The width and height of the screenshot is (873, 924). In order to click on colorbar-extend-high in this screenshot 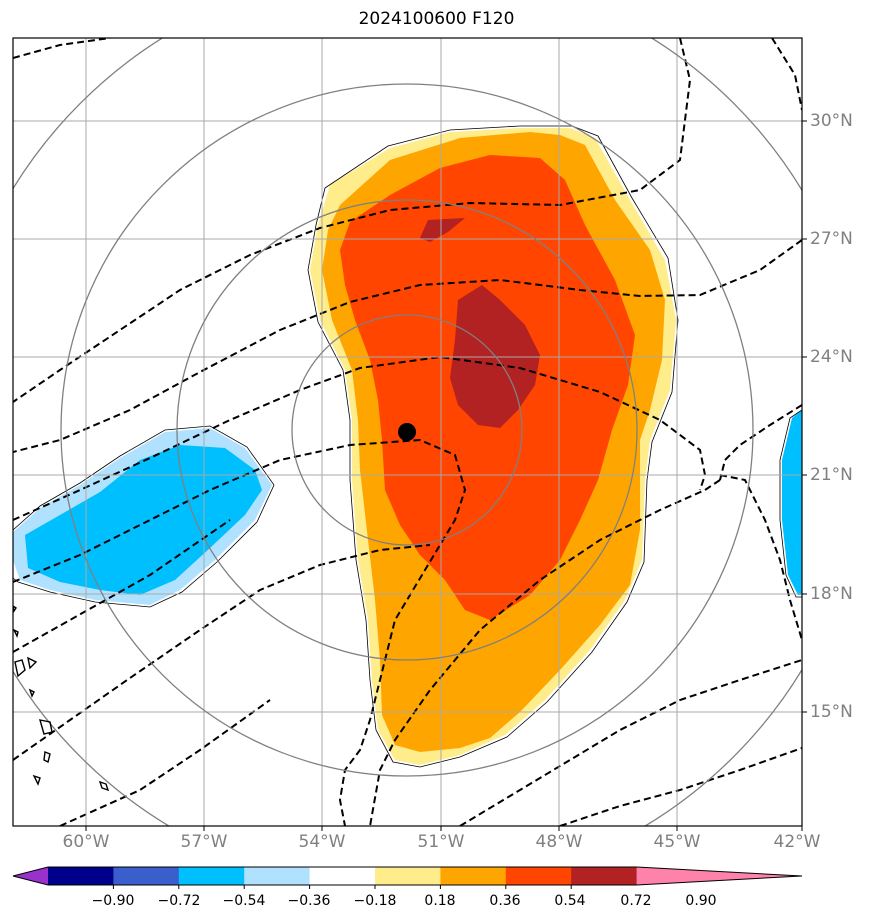, I will do `click(719, 876)`.